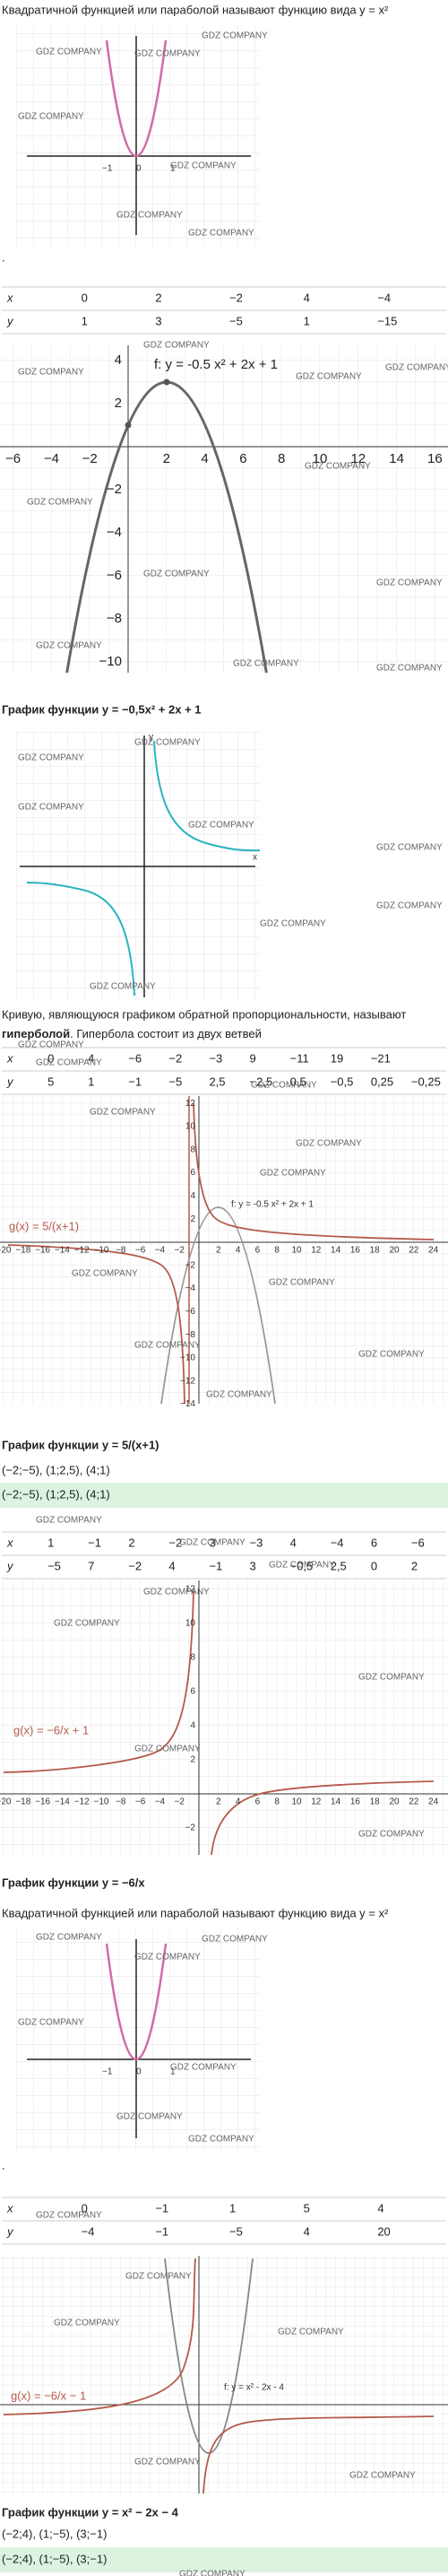 This screenshot has width=448, height=2576. Describe the element at coordinates (10, 1081) in the screenshot. I see `table-cell: y` at that location.